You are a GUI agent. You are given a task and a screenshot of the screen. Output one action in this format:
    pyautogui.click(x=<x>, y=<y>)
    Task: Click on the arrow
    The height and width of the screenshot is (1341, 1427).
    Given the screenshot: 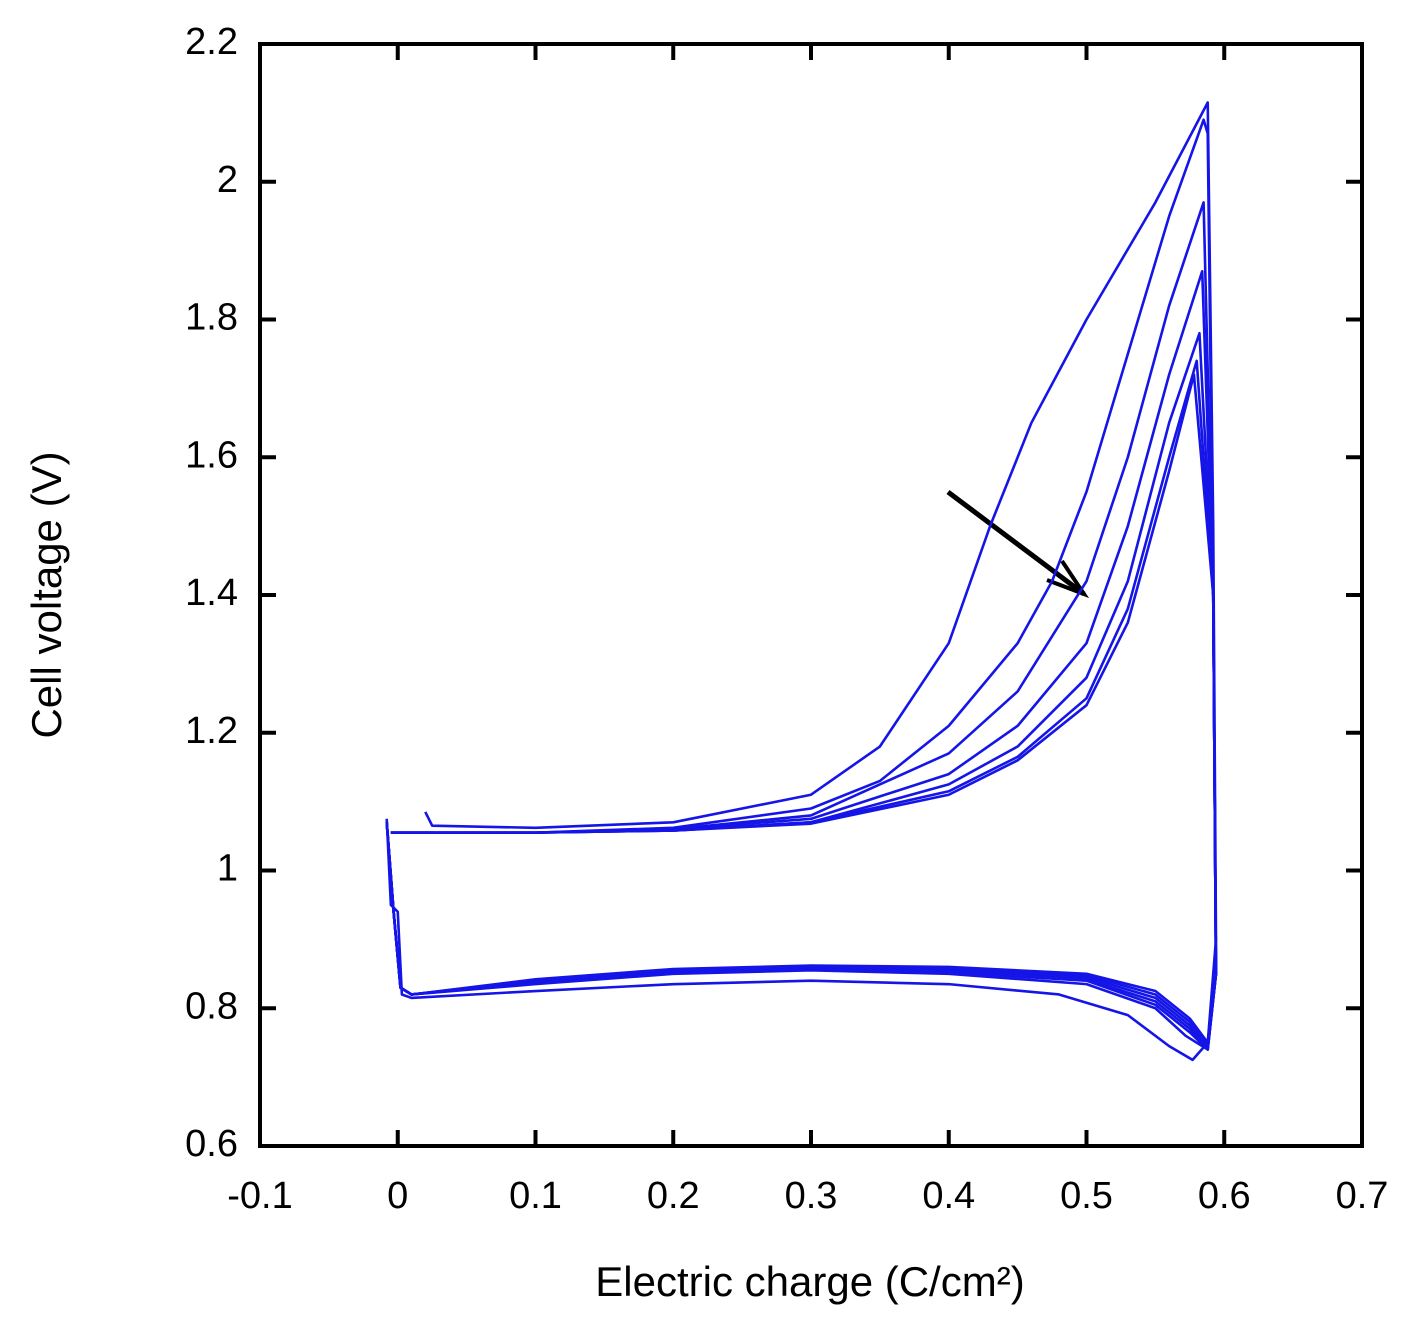 What is the action you would take?
    pyautogui.click(x=1018, y=544)
    